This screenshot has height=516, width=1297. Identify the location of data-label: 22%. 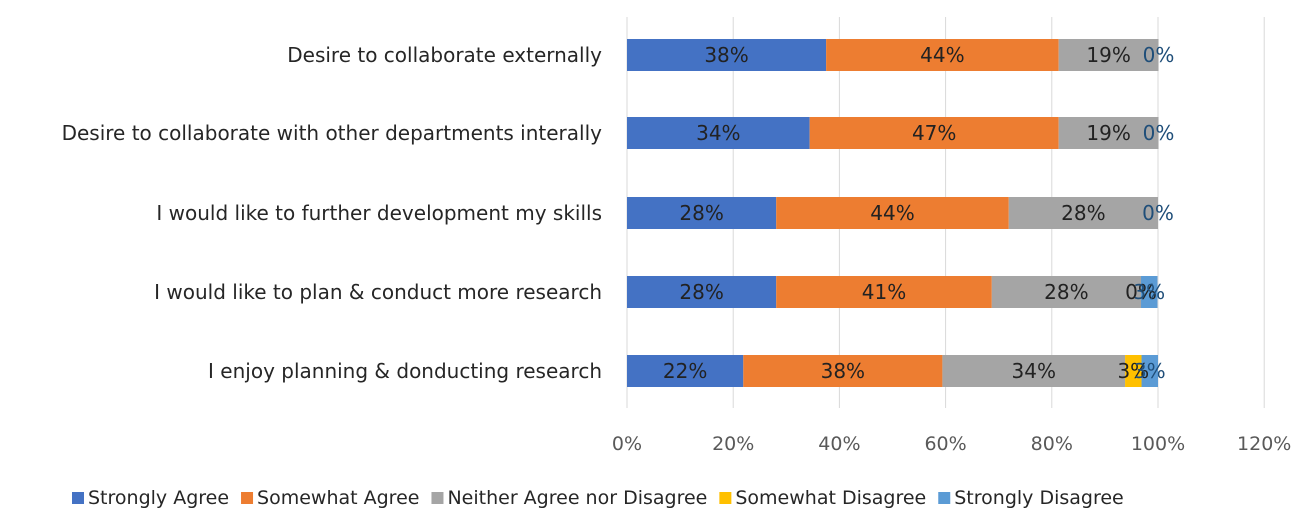
(685, 371).